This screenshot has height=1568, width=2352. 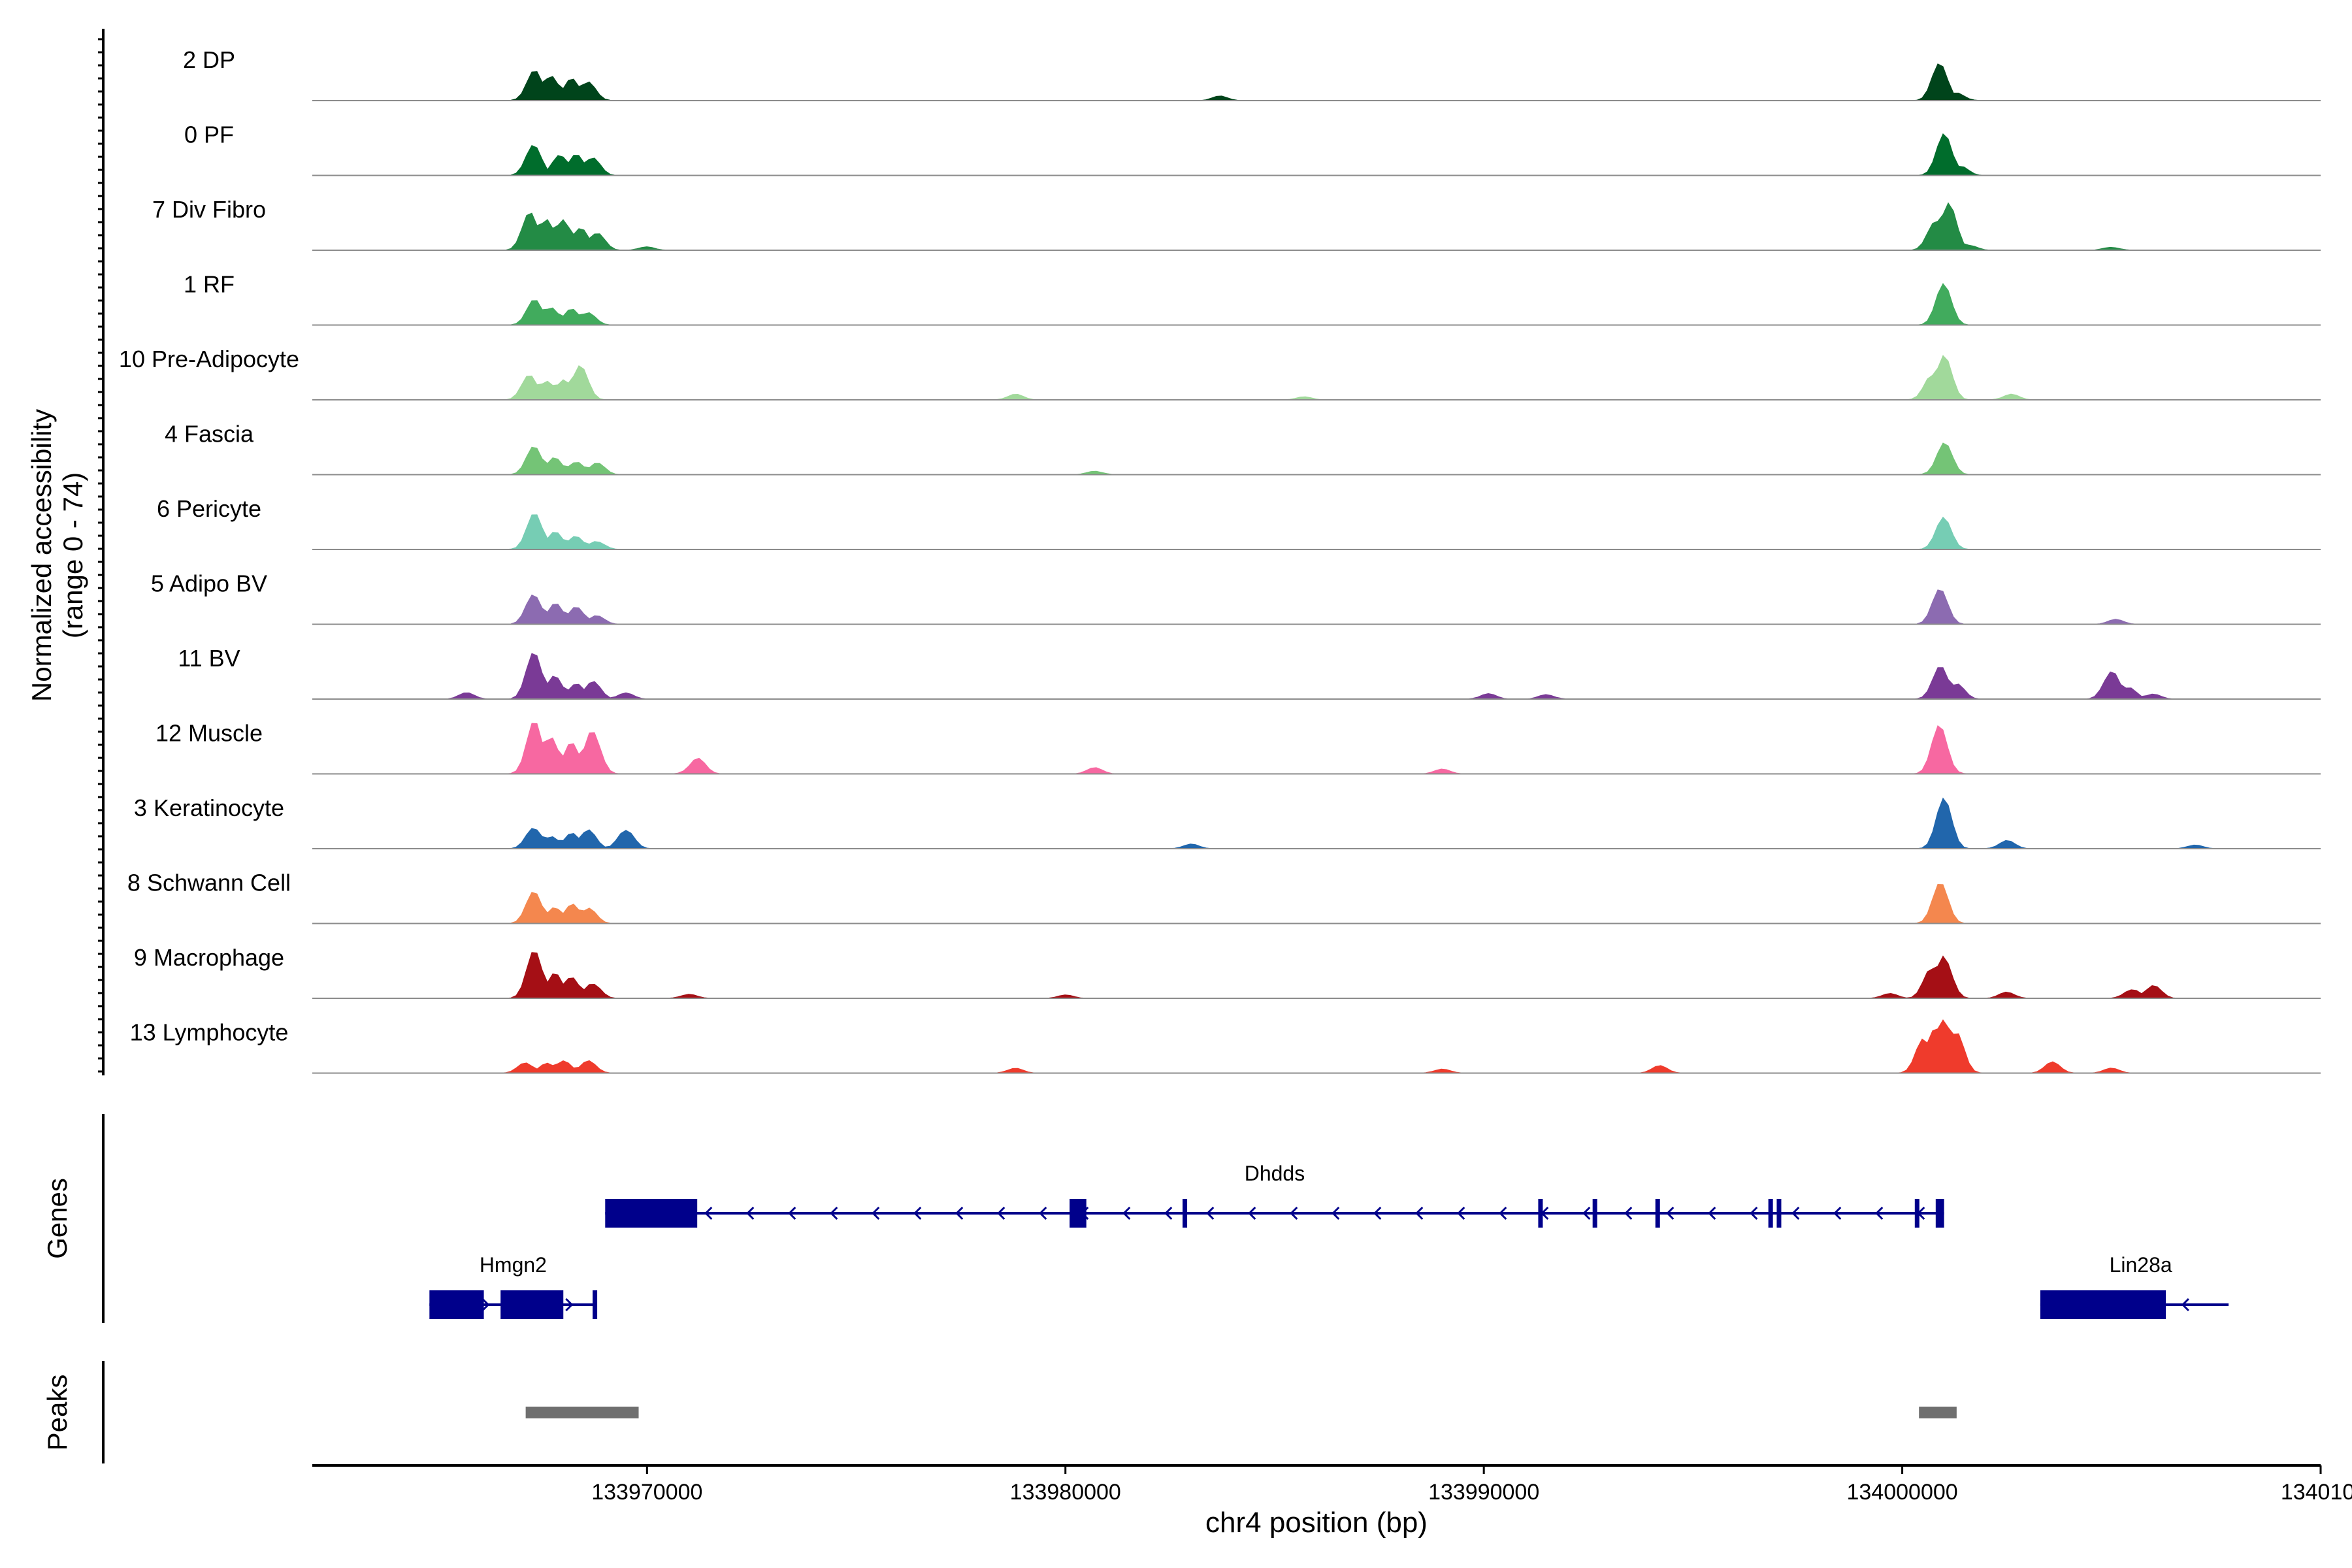 What do you see at coordinates (209, 434) in the screenshot?
I see `track-label: 4 Fascia` at bounding box center [209, 434].